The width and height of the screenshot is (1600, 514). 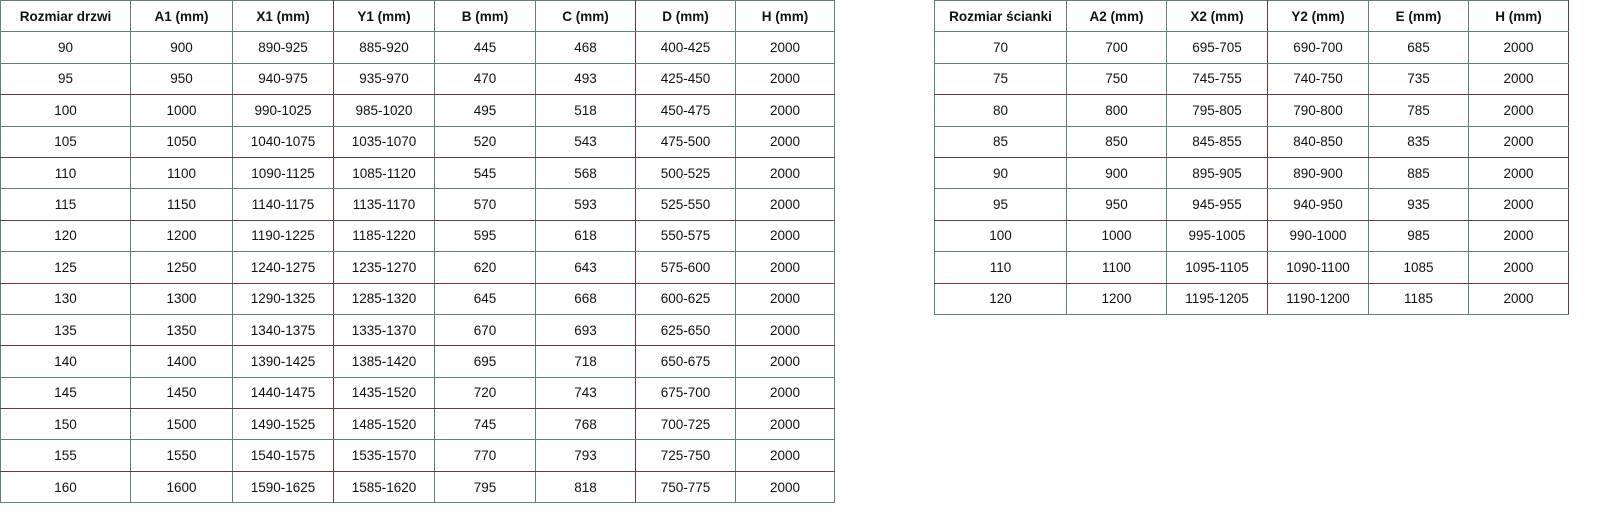 I want to click on table-cell: 740-750, so click(x=1318, y=79).